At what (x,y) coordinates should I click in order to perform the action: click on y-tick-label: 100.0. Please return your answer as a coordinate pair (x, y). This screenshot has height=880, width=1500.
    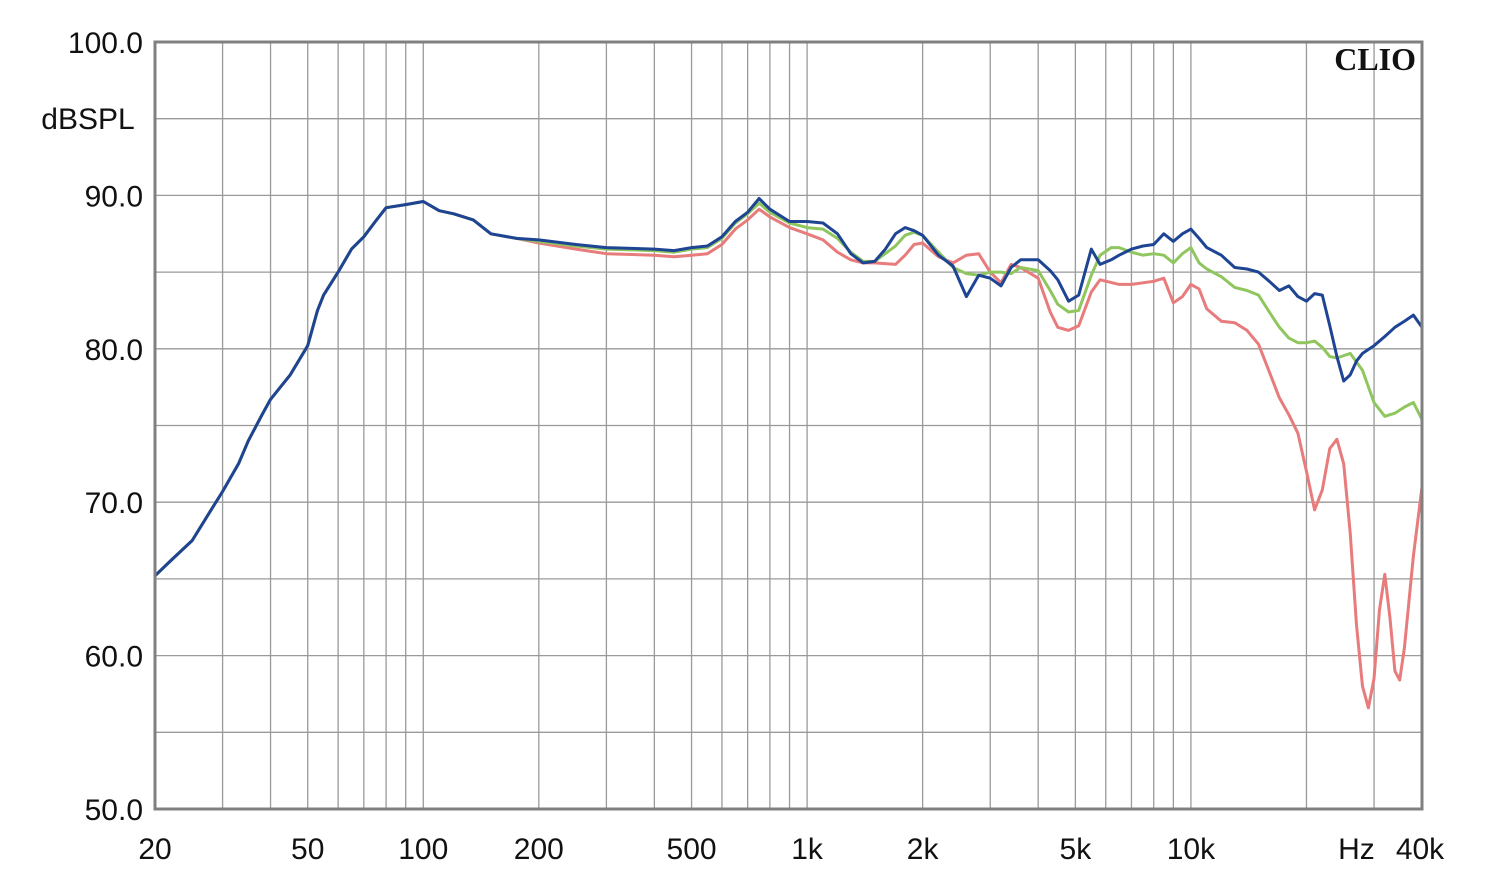
    Looking at the image, I should click on (105, 43).